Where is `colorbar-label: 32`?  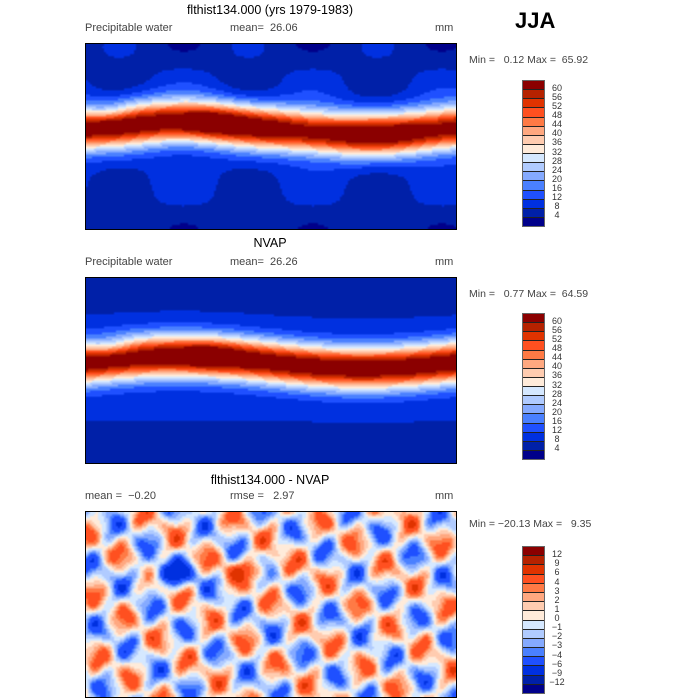
colorbar-label: 32 is located at coordinates (556, 151).